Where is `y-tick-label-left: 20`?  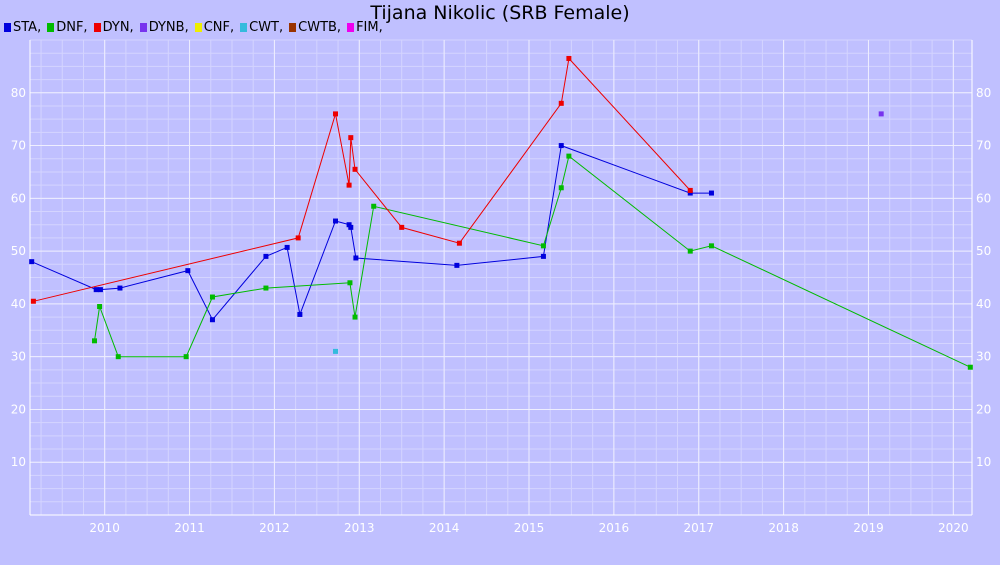
y-tick-label-left: 20 is located at coordinates (18, 409).